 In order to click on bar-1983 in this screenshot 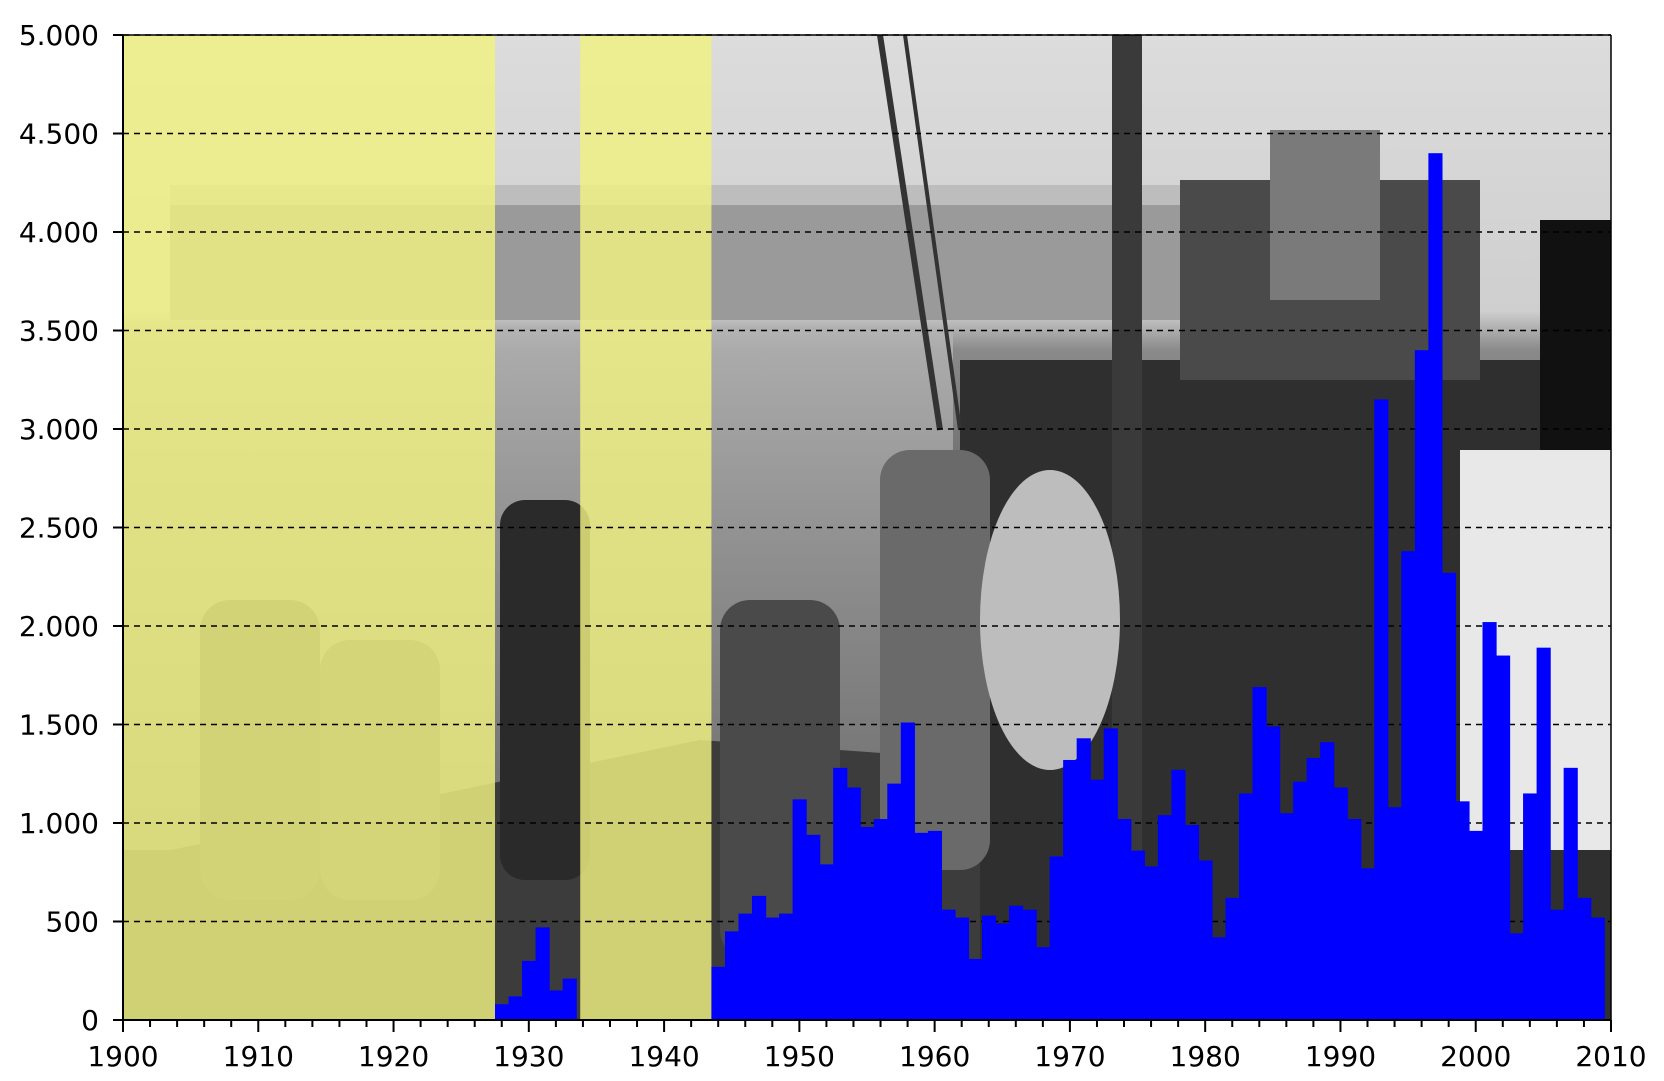, I will do `click(1246, 906)`.